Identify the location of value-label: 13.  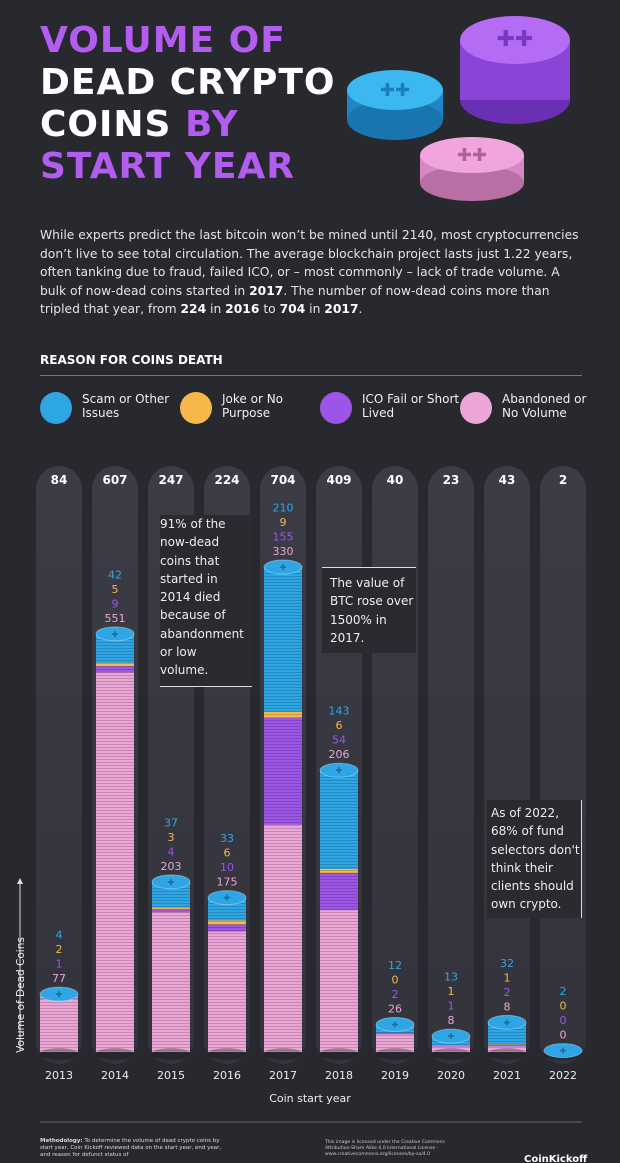
(451, 977).